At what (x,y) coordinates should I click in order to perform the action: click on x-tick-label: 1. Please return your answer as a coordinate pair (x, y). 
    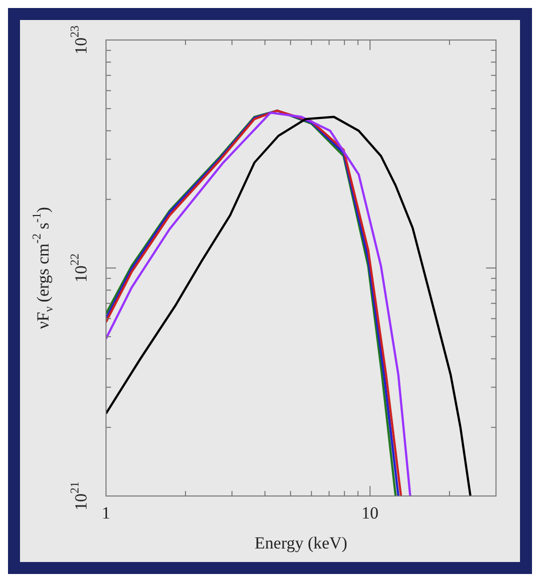
    Looking at the image, I should click on (106, 512).